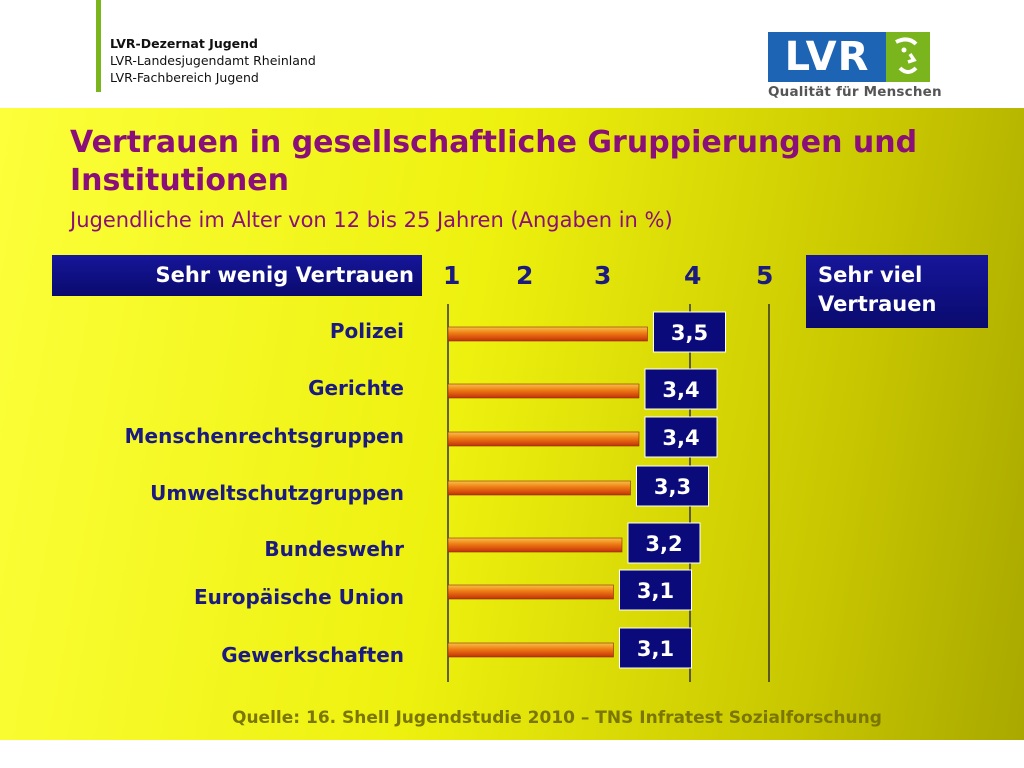  I want to click on logo-text: LVR, so click(827, 57).